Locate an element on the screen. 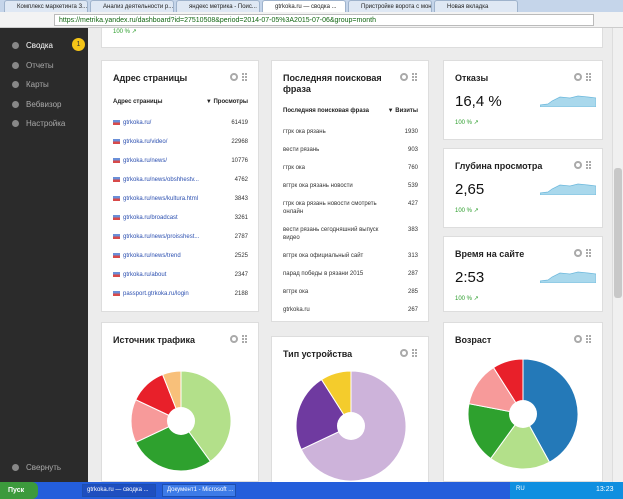  row-label: gtrkoka.ru/ is located at coordinates (168, 123).